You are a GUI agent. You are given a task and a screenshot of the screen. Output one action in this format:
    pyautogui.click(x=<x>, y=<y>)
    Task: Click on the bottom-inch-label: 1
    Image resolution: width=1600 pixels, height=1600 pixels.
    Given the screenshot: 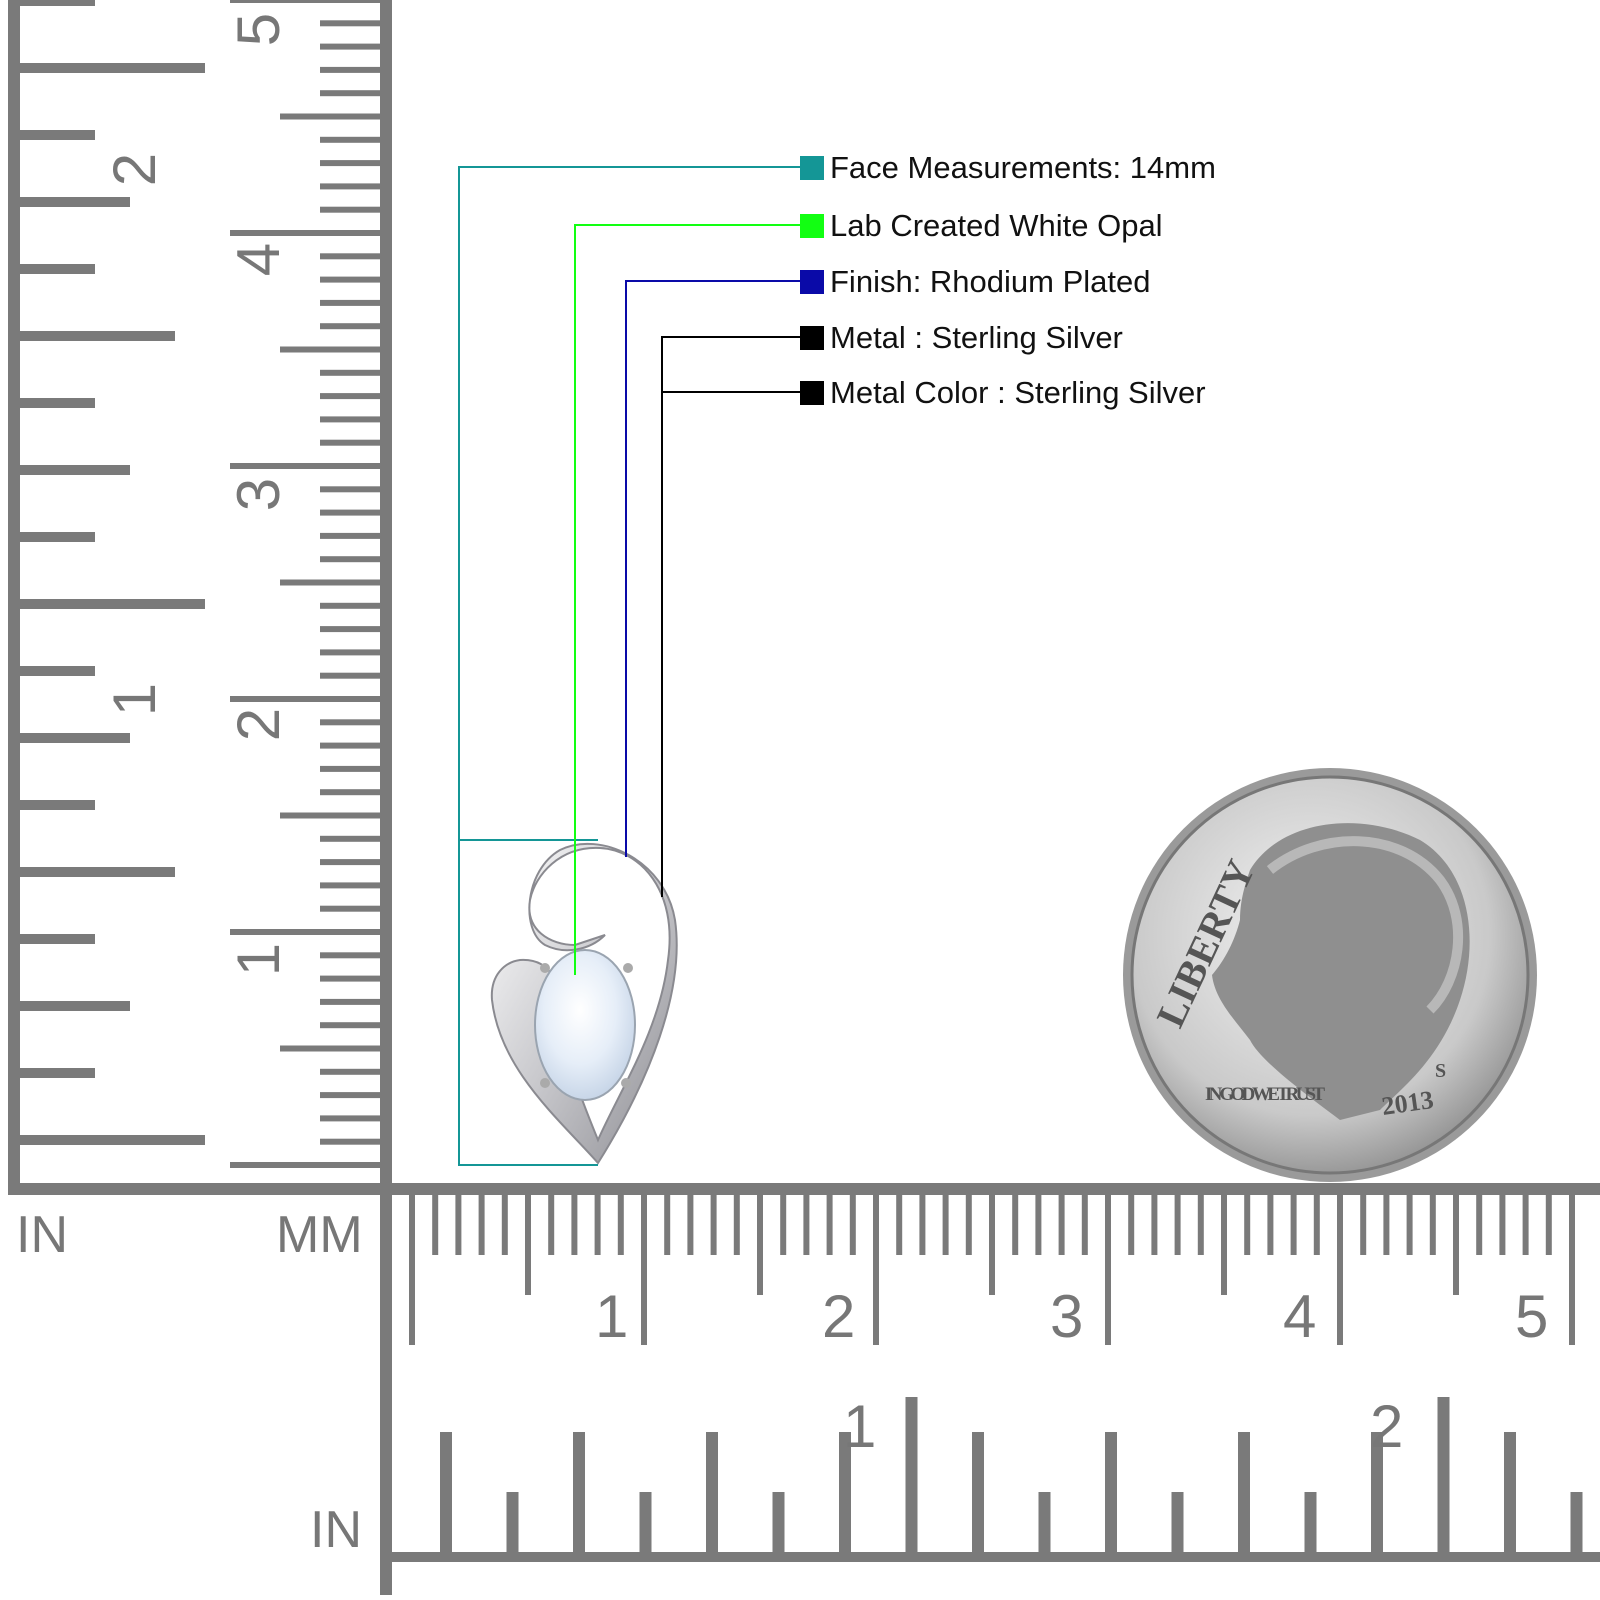 What is the action you would take?
    pyautogui.click(x=860, y=1426)
    